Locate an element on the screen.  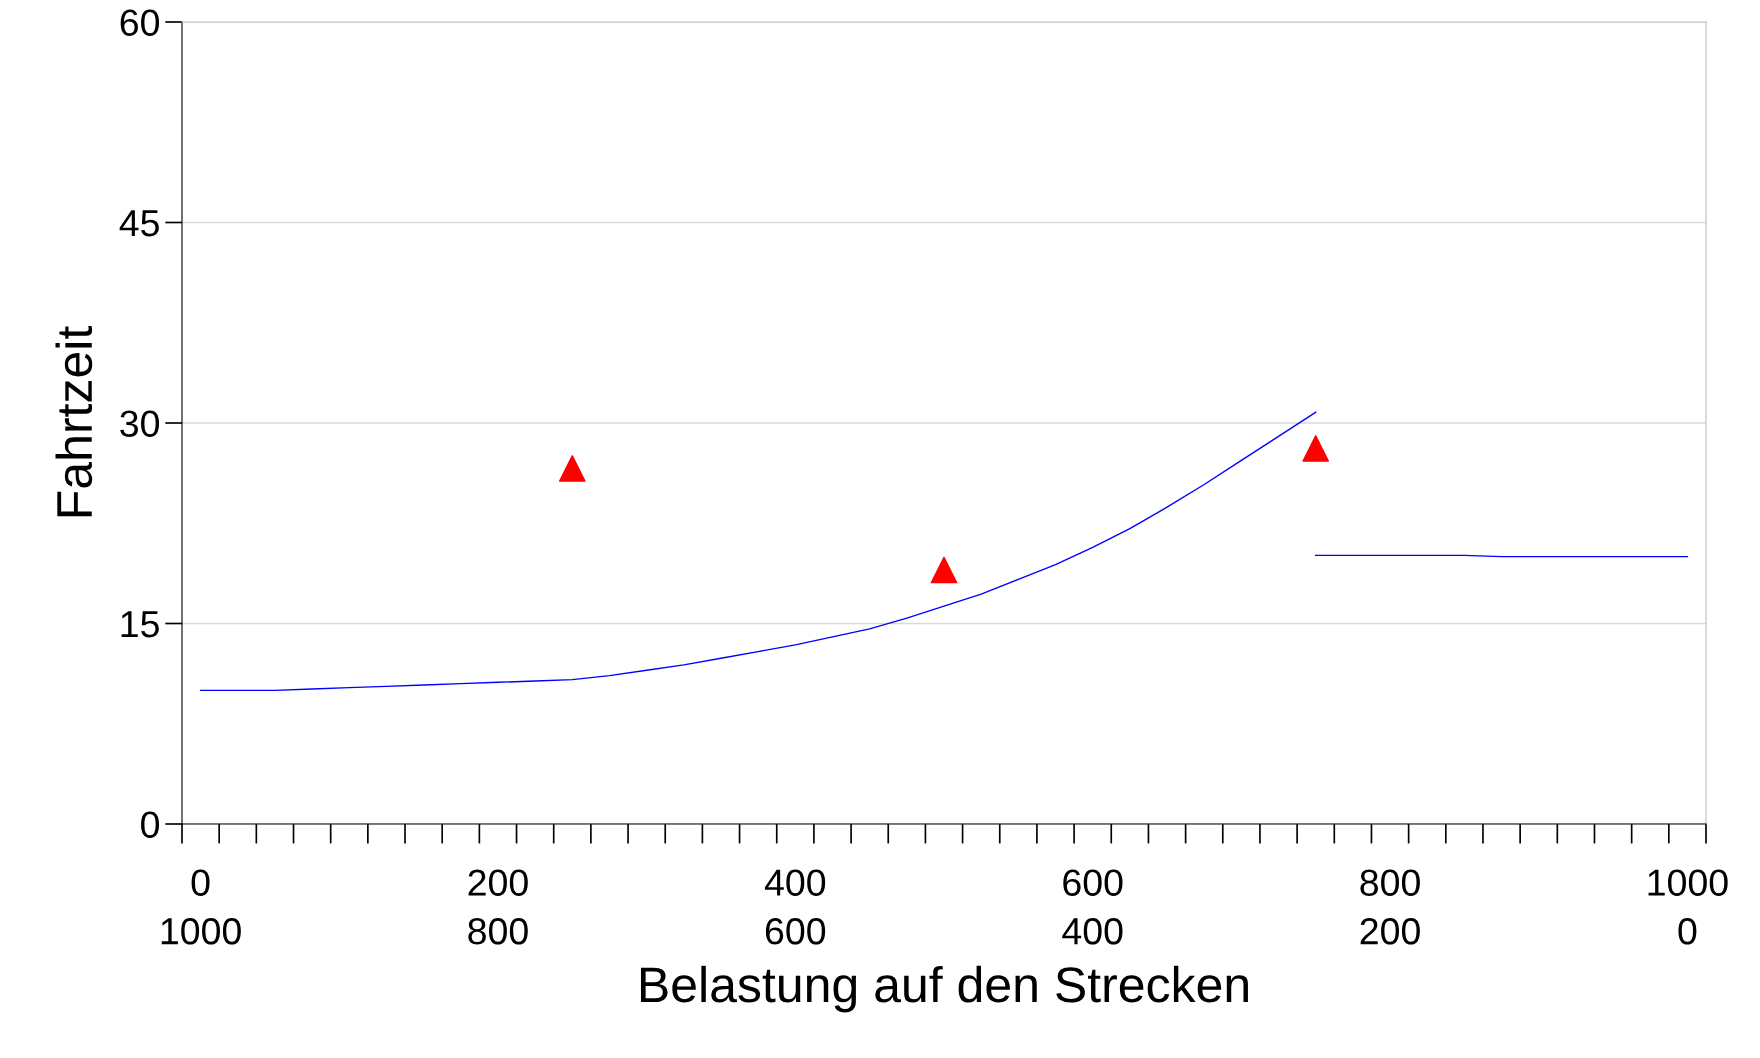
x-tick-label: 800 200 is located at coordinates (1390, 907).